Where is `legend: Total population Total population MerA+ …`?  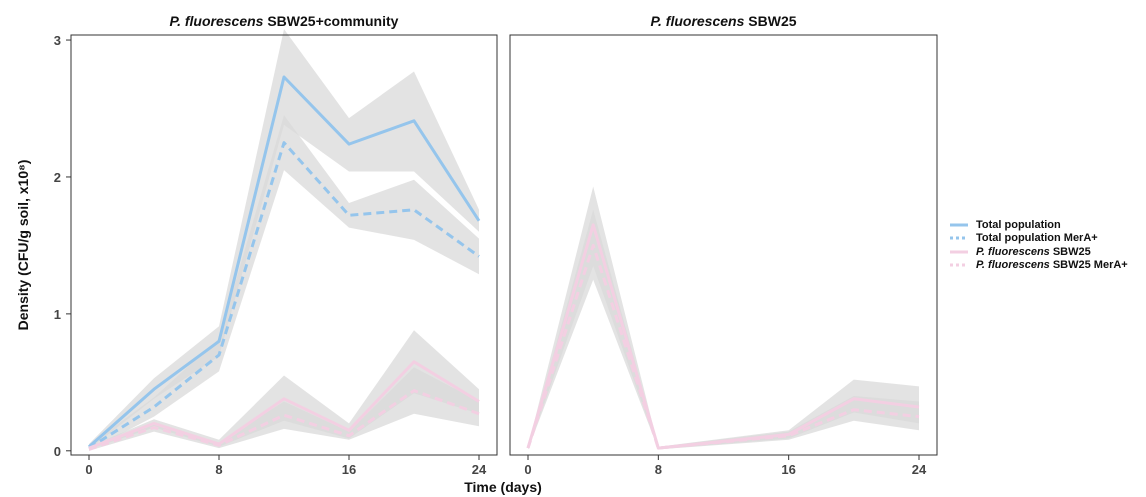 legend: Total population Total population MerA+ … is located at coordinates (1038, 245).